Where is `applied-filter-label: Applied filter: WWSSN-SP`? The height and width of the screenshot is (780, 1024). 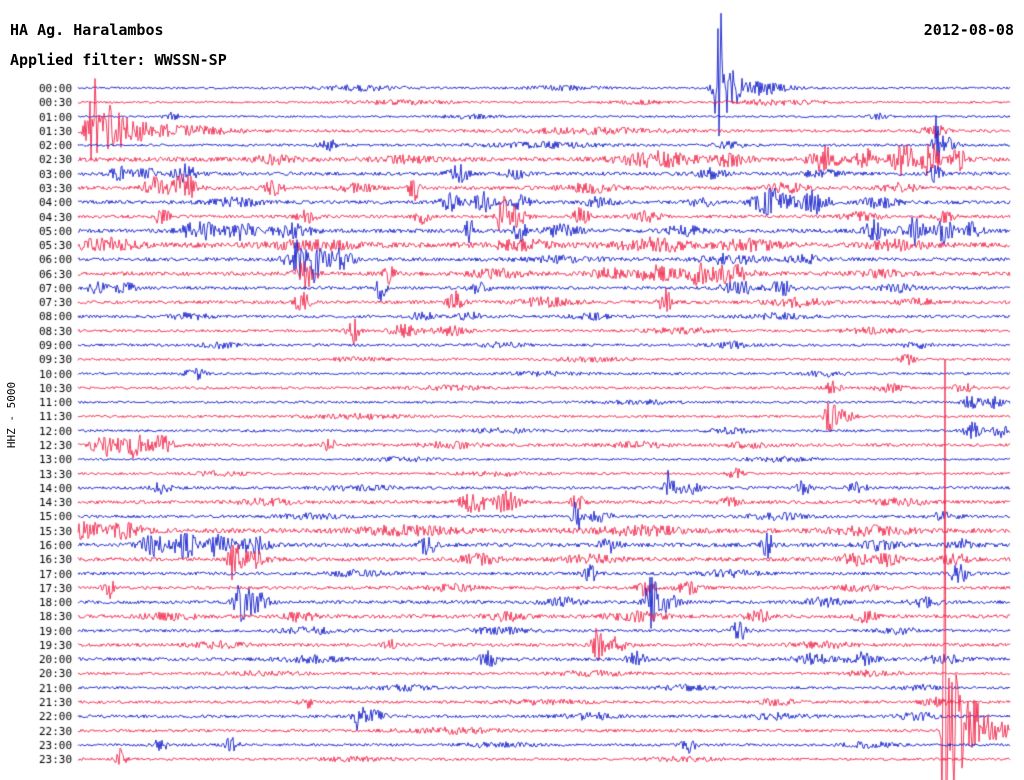
applied-filter-label: Applied filter: WWSSN-SP is located at coordinates (118, 60).